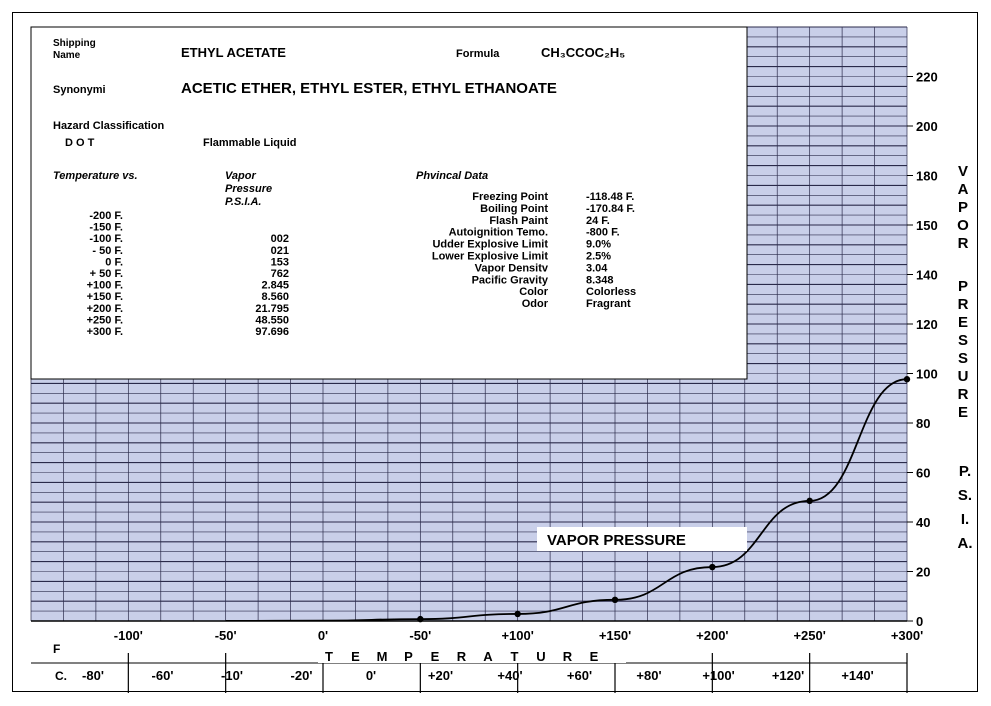  What do you see at coordinates (452, 176) in the screenshot?
I see `physical-heading: Phvincal Data` at bounding box center [452, 176].